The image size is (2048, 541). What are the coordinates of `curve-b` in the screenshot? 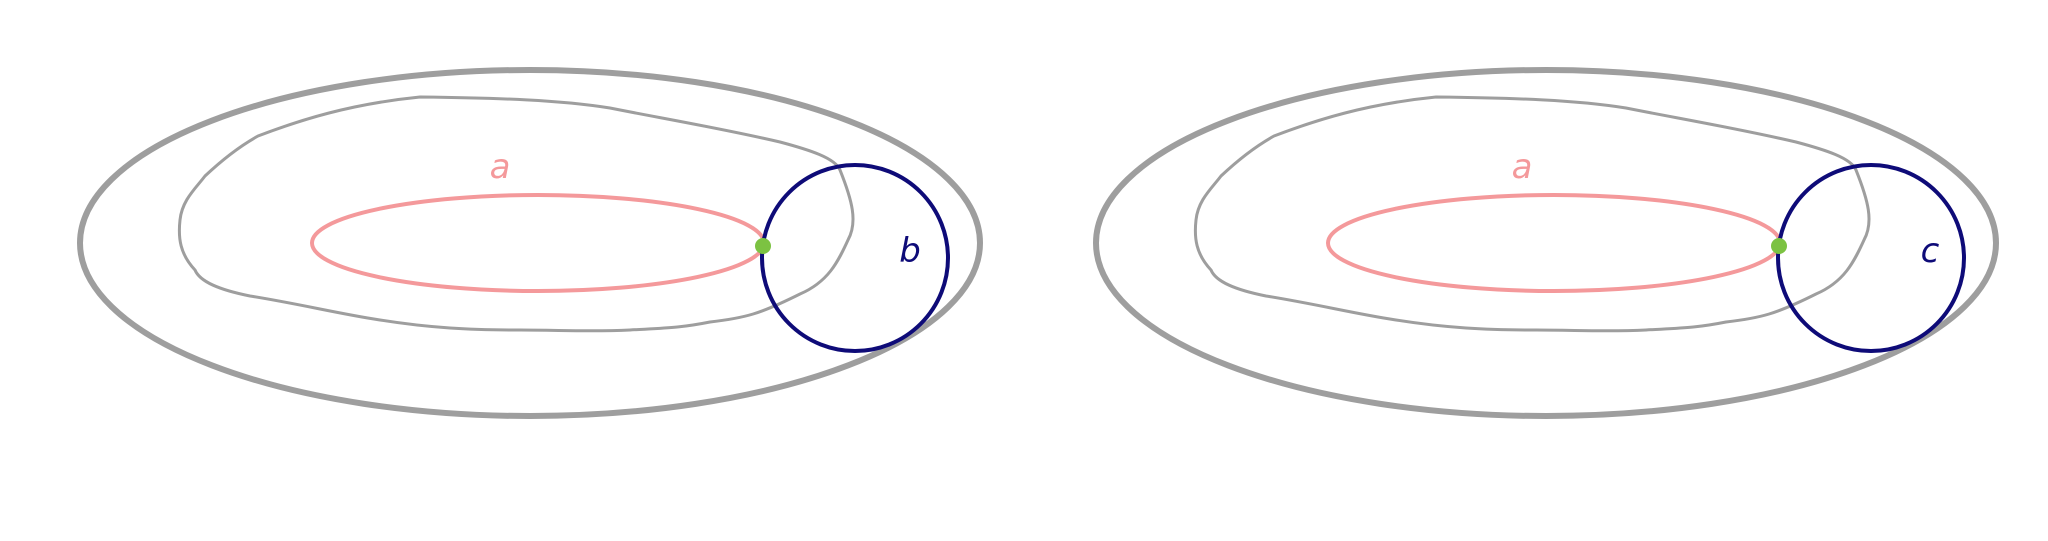 It's located at (855, 258).